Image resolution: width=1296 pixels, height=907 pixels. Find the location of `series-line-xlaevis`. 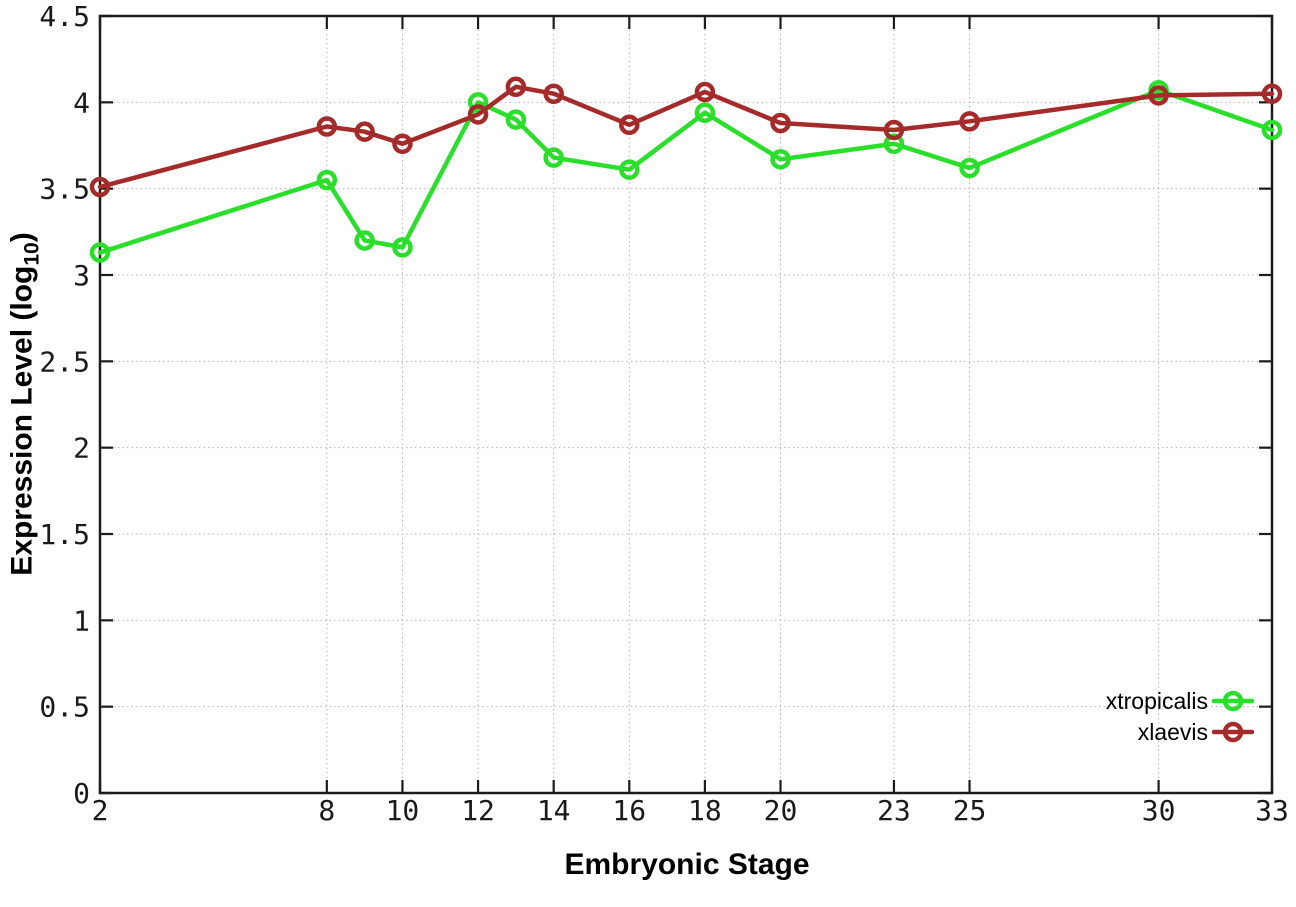

series-line-xlaevis is located at coordinates (686, 137).